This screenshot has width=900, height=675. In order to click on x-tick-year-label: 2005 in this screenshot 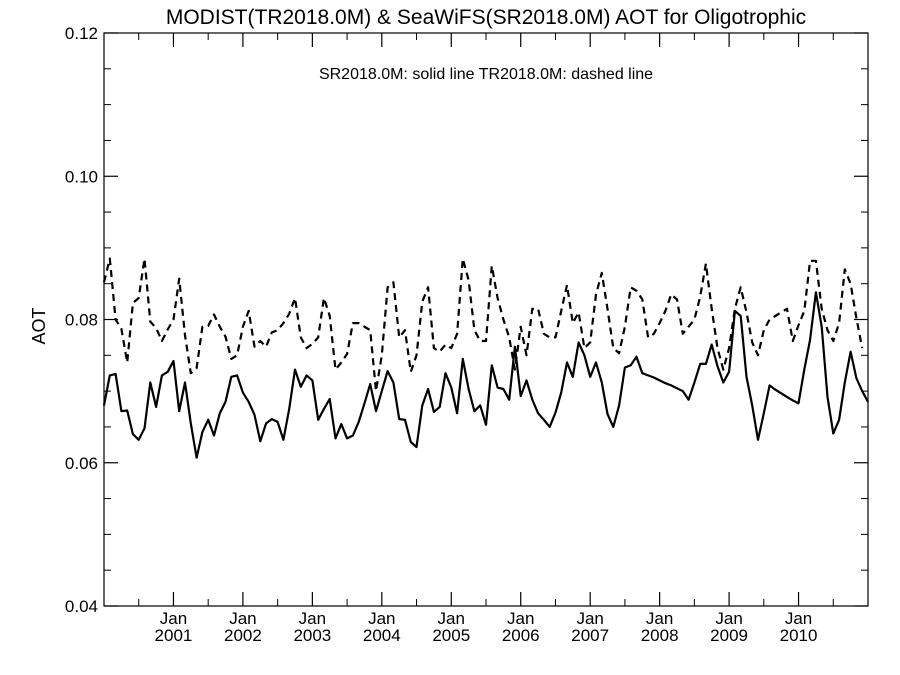, I will do `click(451, 635)`.